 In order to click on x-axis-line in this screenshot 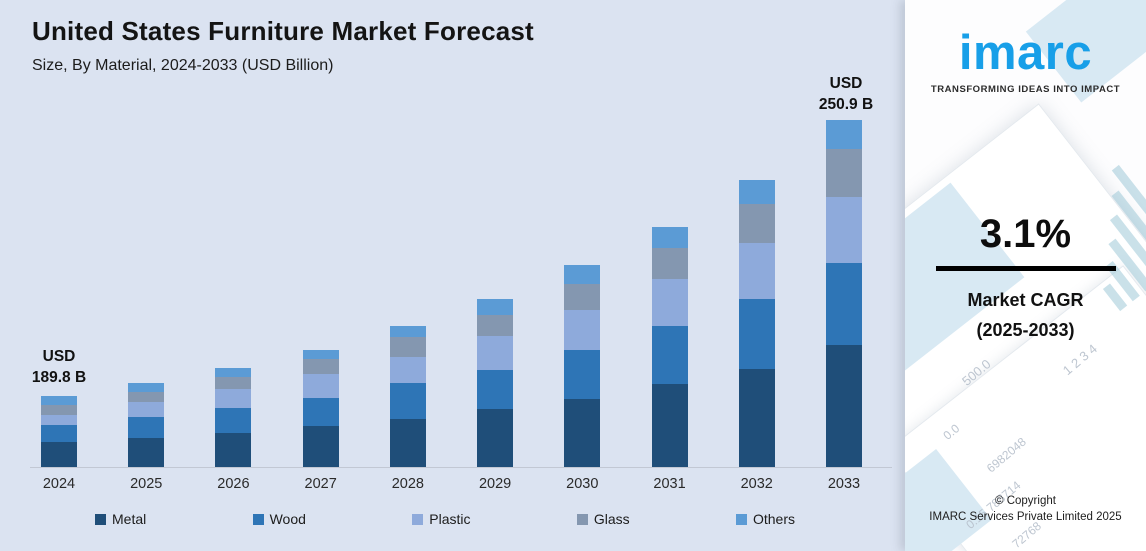, I will do `click(461, 467)`.